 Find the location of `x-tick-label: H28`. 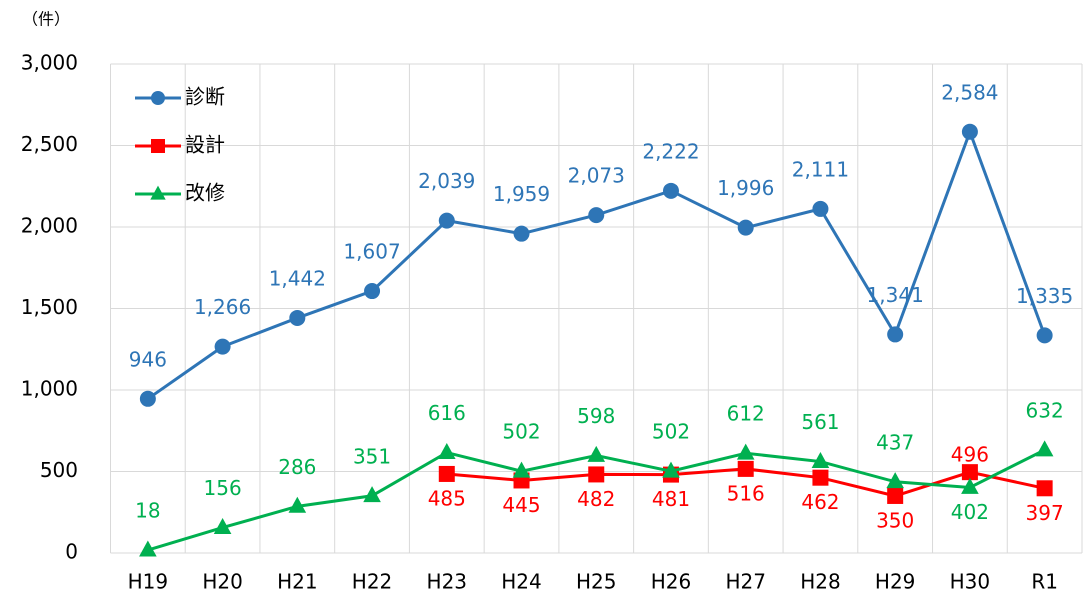

x-tick-label: H28 is located at coordinates (820, 582).